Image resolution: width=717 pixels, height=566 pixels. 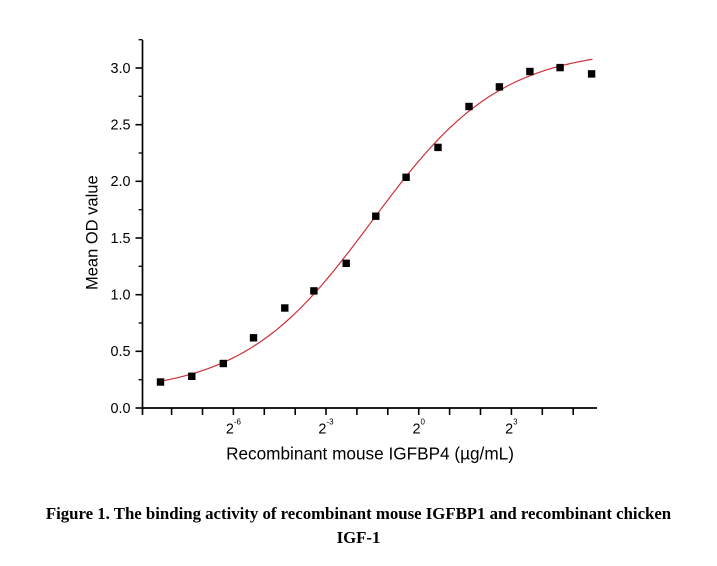 I want to click on svg-text: 20, so click(x=418, y=428).